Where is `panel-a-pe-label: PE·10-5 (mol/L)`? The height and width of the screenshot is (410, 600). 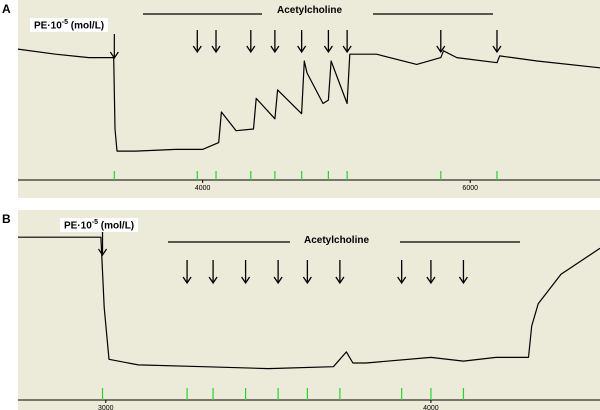
panel-a-pe-label: PE·10-5 (mol/L) is located at coordinates (69, 25).